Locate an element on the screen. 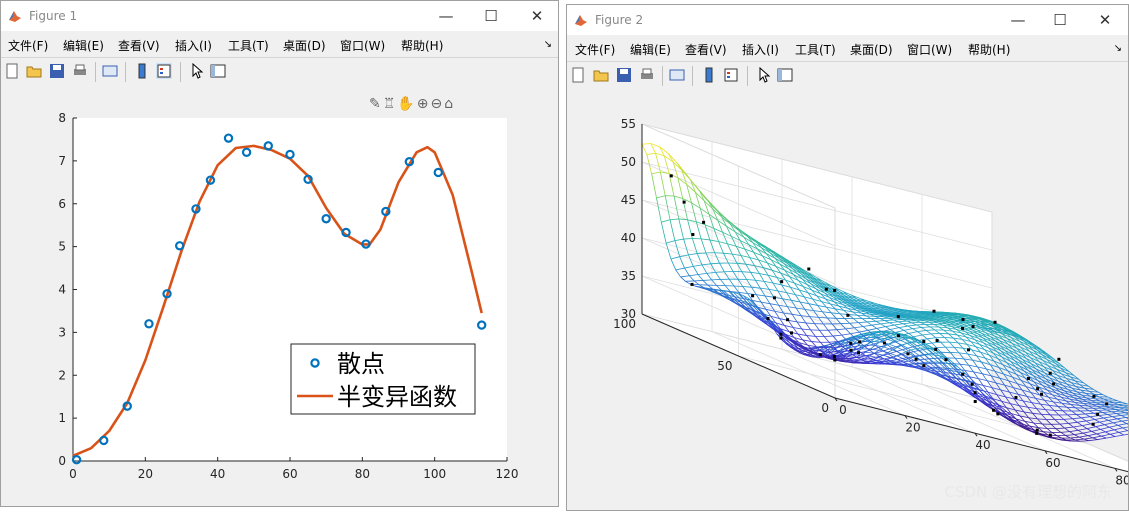 The width and height of the screenshot is (1129, 516). matlab-logo-icon is located at coordinates (15, 16).